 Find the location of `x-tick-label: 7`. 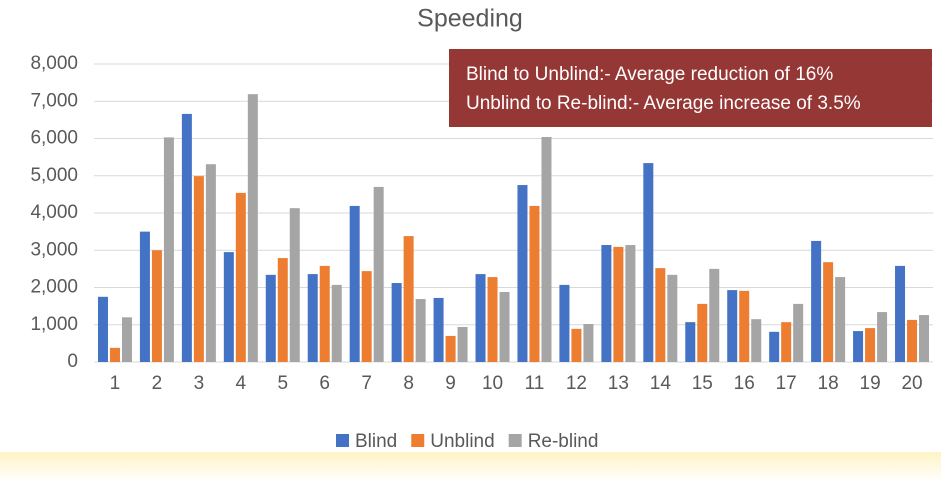

x-tick-label: 7 is located at coordinates (366, 383).